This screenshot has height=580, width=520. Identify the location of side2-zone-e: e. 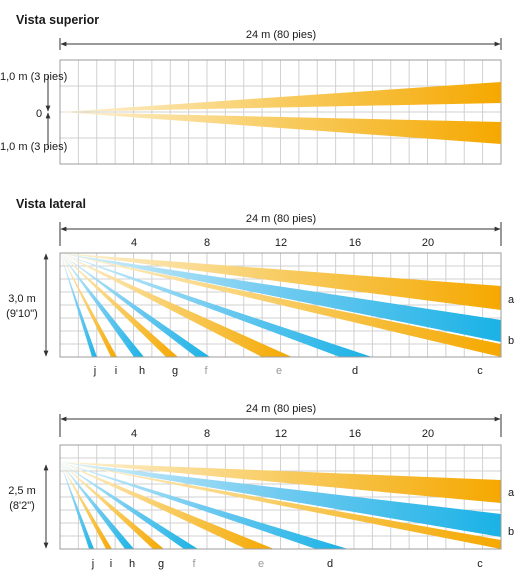
(261, 564).